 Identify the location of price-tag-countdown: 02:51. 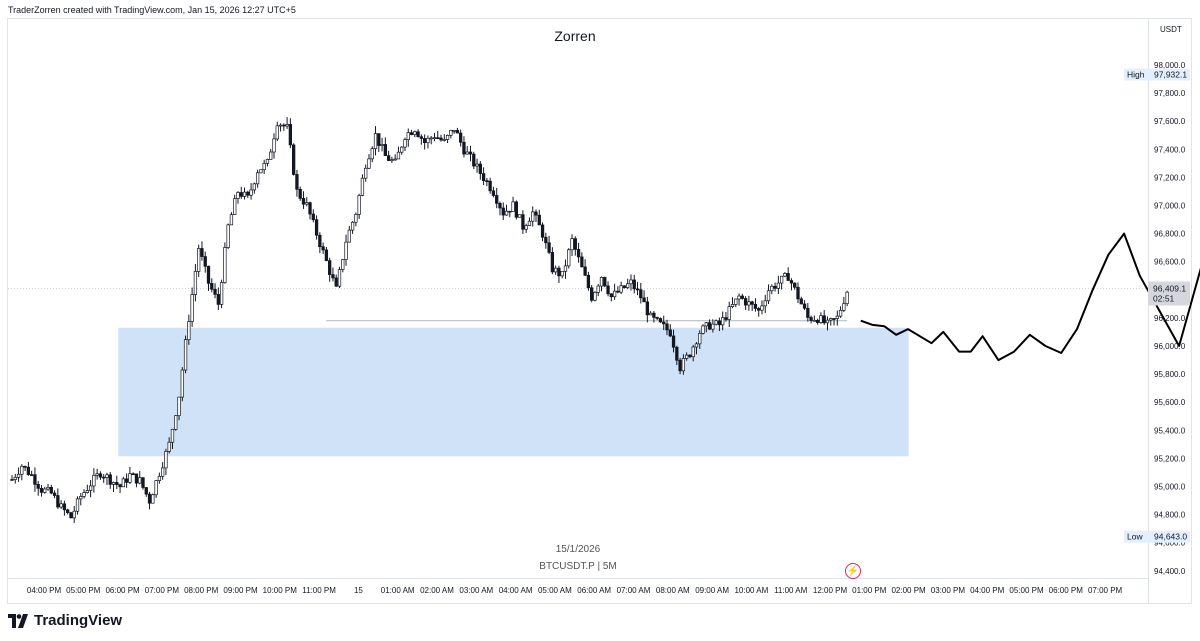
(1164, 299).